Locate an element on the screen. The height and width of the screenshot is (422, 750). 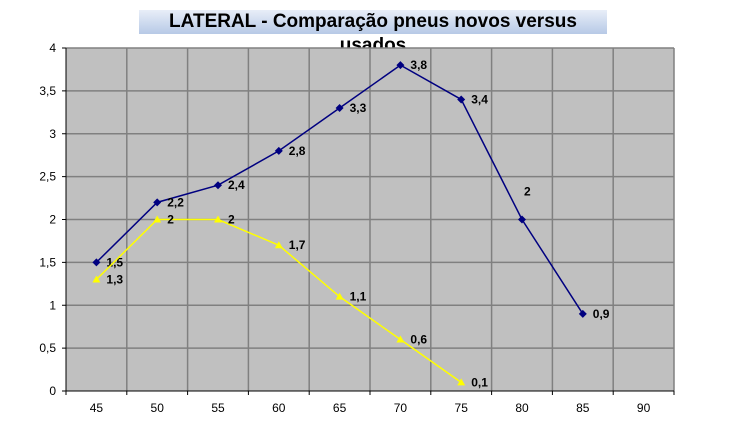
data-label-usados: 0,6 is located at coordinates (418, 340).